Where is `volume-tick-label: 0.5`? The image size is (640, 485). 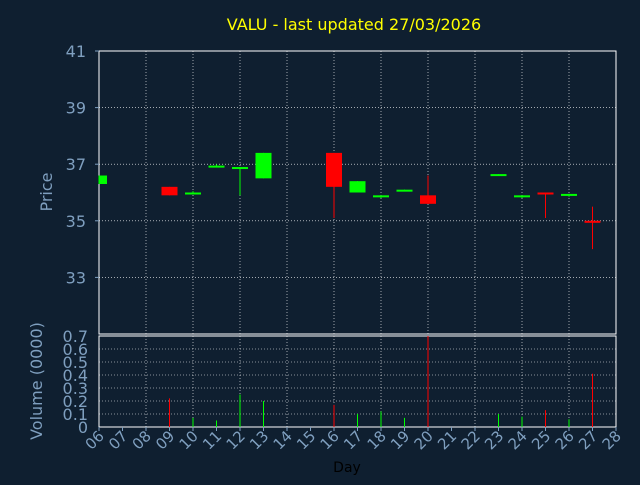 volume-tick-label: 0.5 is located at coordinates (75, 362).